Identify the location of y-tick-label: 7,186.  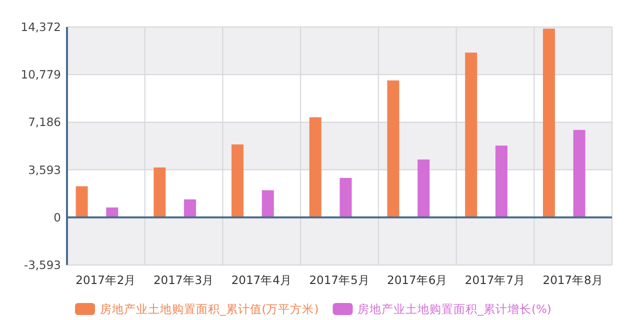
(44, 122).